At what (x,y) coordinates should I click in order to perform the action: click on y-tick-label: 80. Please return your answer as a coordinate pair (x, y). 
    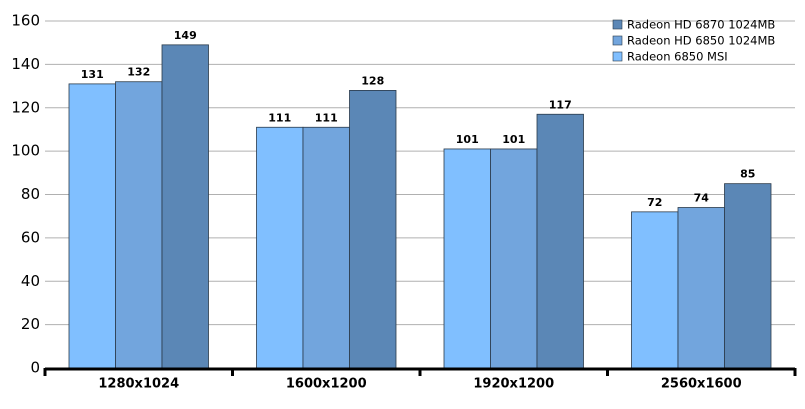
    Looking at the image, I should click on (30, 194).